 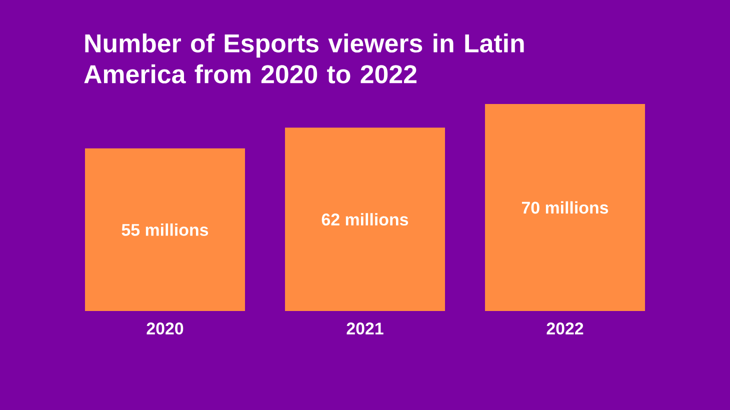 I want to click on chart-title: Number of Esports viewers in Latin America from 2020 to 2022, so click(x=304, y=59).